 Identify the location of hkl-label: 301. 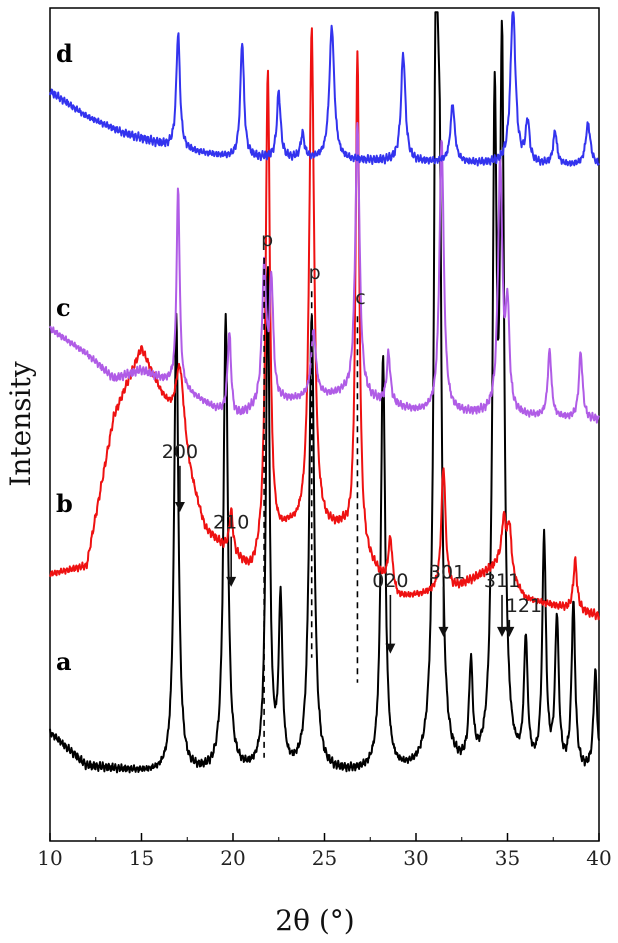
(447, 573).